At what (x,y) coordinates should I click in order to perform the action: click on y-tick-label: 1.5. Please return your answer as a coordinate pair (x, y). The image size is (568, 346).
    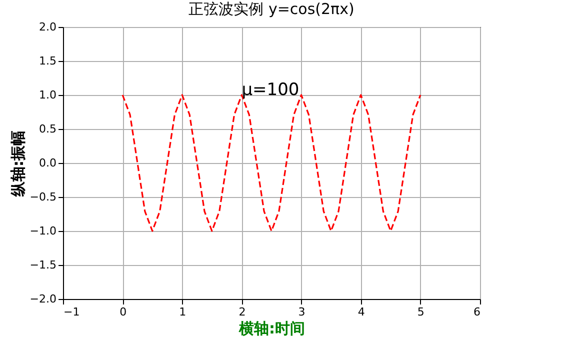
    Looking at the image, I should click on (47, 61).